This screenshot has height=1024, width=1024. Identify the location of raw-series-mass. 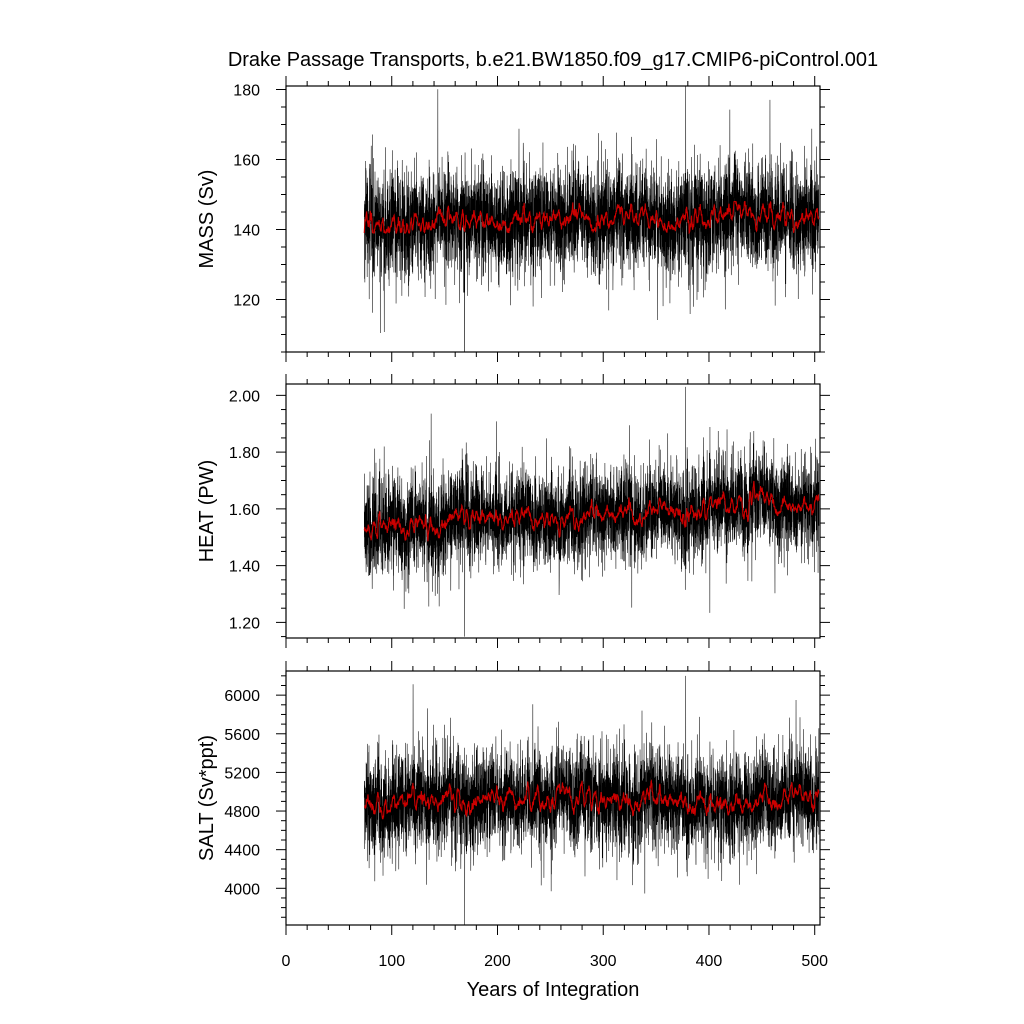
(591, 219).